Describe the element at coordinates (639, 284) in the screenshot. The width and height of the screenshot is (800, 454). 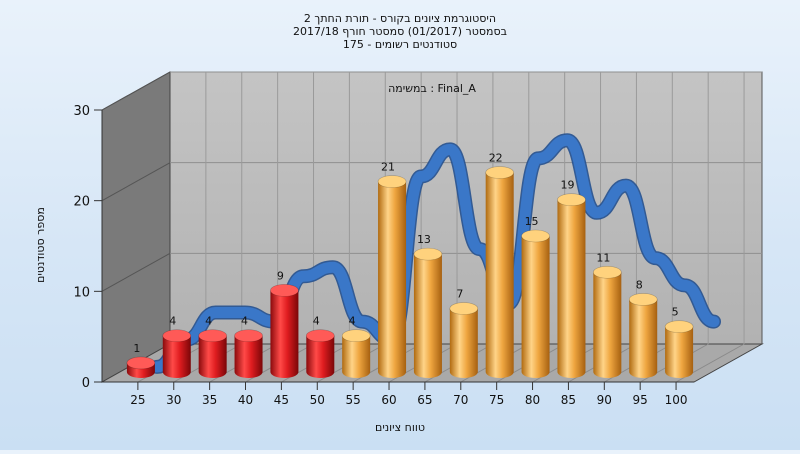
I see `bar-value-label: 8` at that location.